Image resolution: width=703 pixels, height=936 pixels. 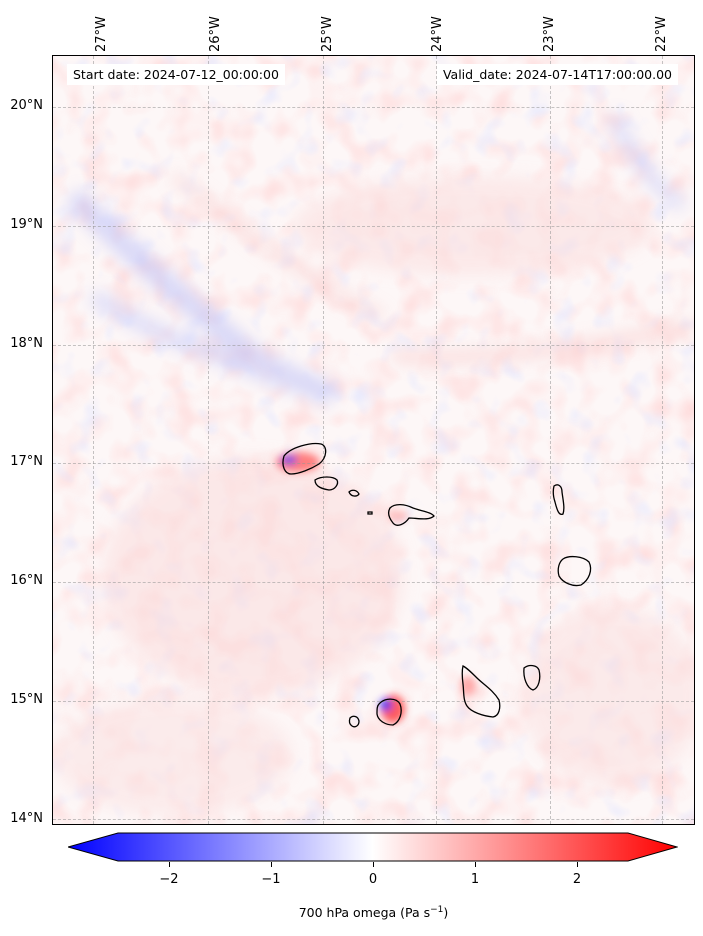 I want to click on lat-label-16n: 16°N, so click(x=26, y=580).